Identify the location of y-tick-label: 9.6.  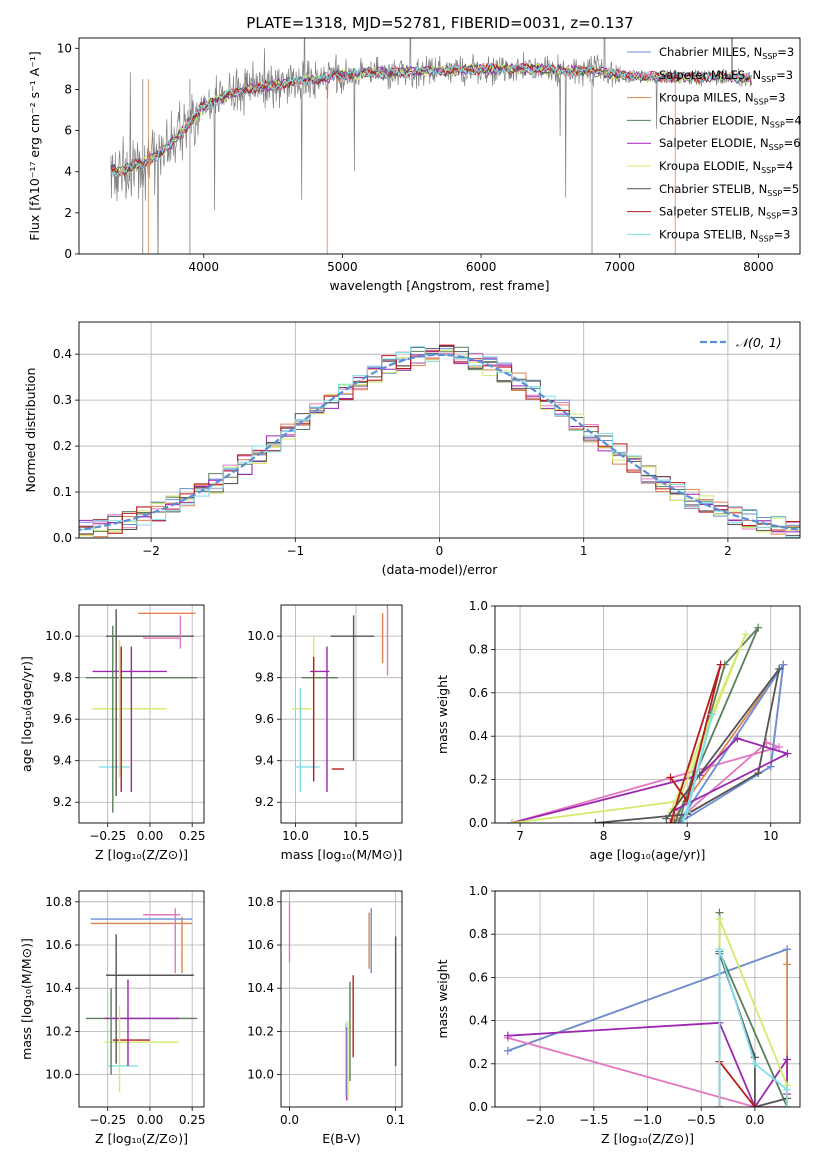
(264, 719).